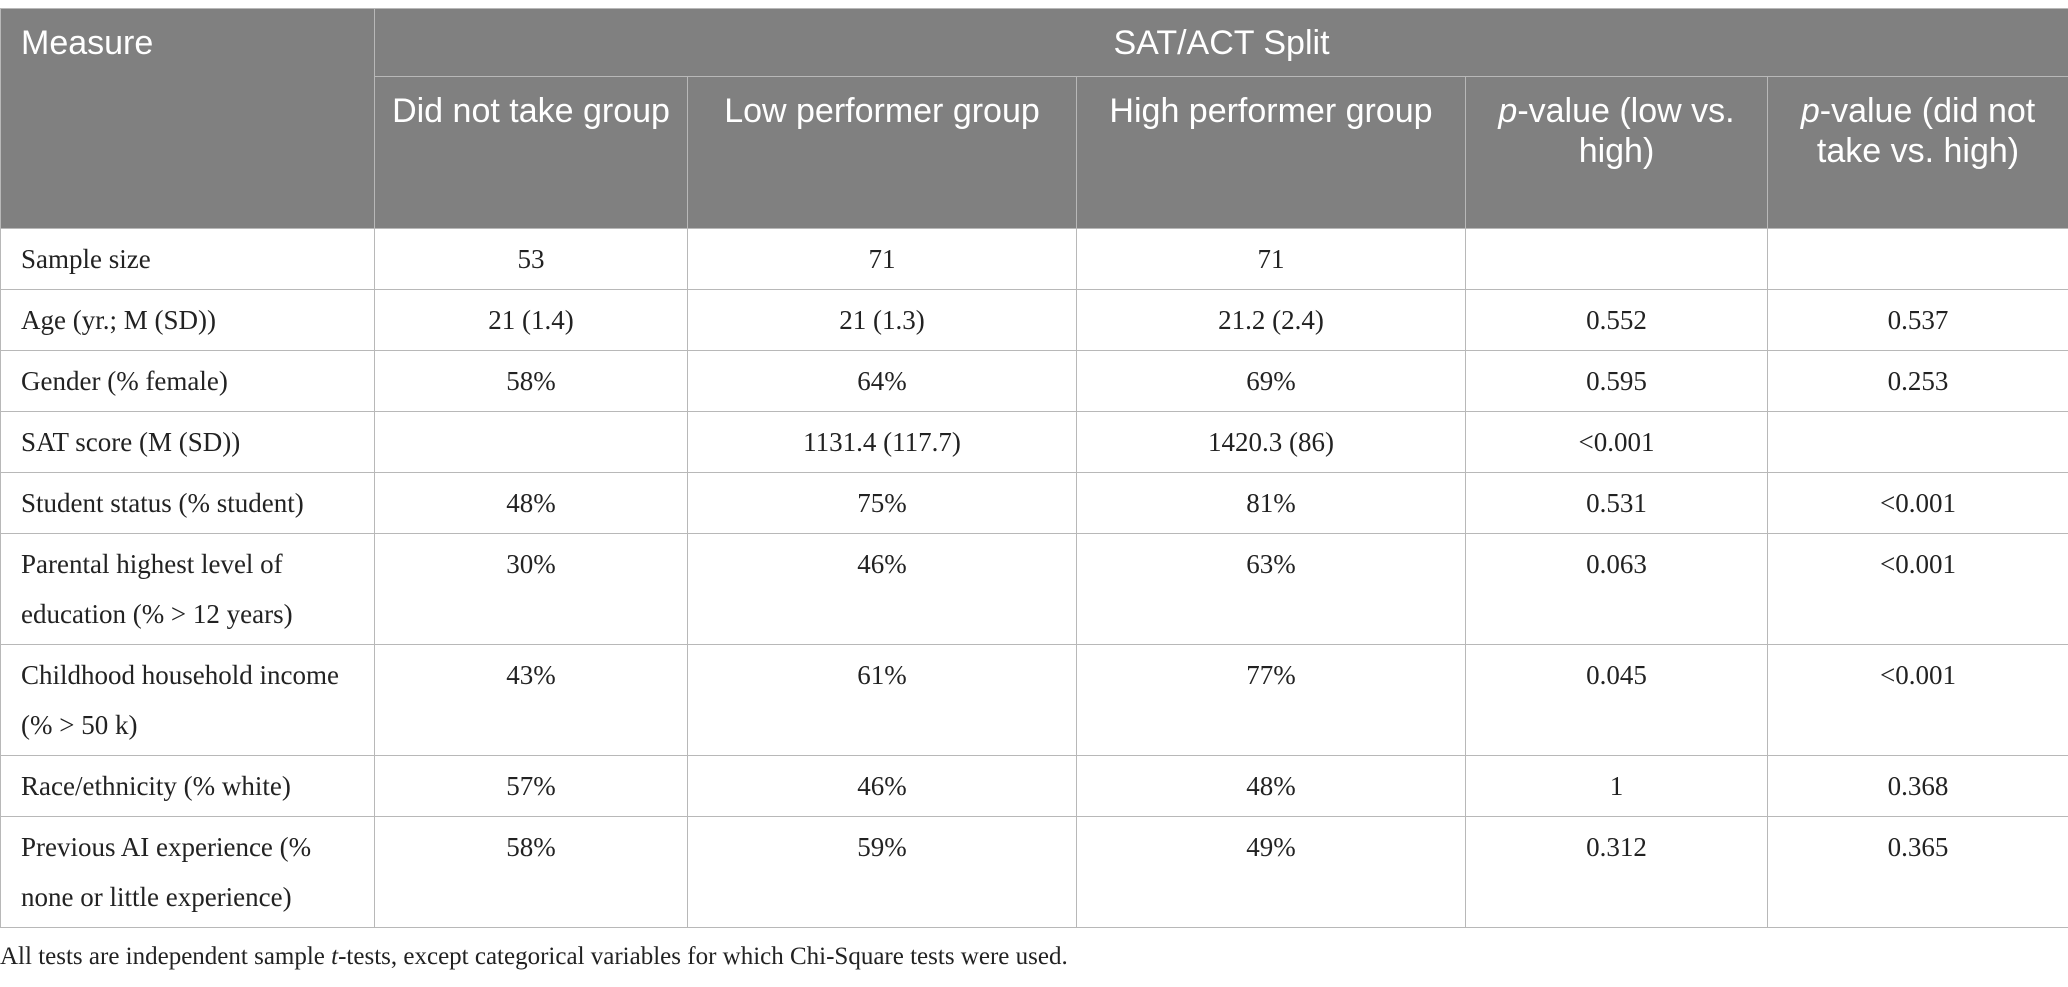 This screenshot has width=2068, height=987. Describe the element at coordinates (187, 786) in the screenshot. I see `row-label: Race/ethnicity (% white)` at that location.